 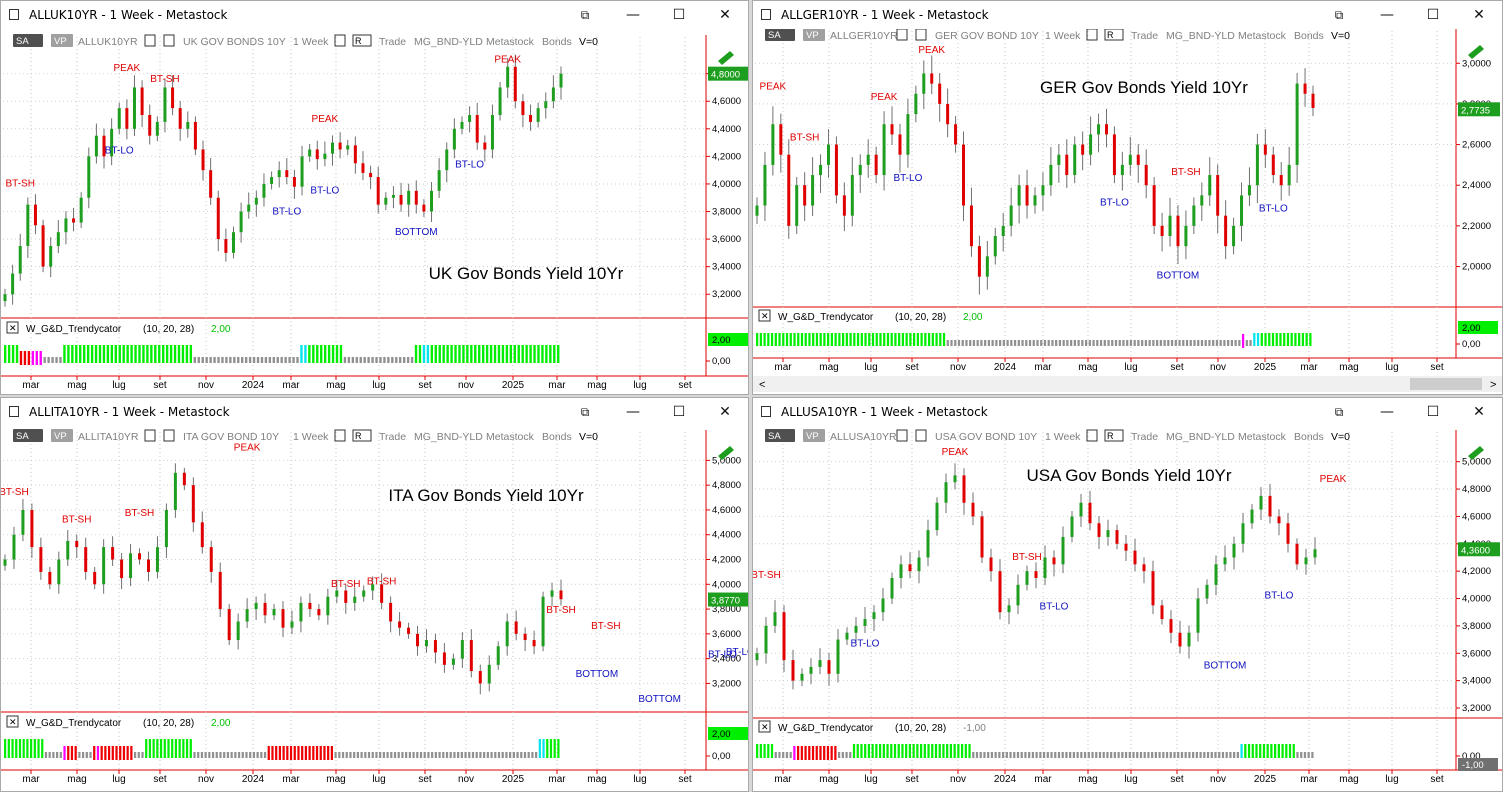 I want to click on x-tick-label: mar, so click(x=31, y=779).